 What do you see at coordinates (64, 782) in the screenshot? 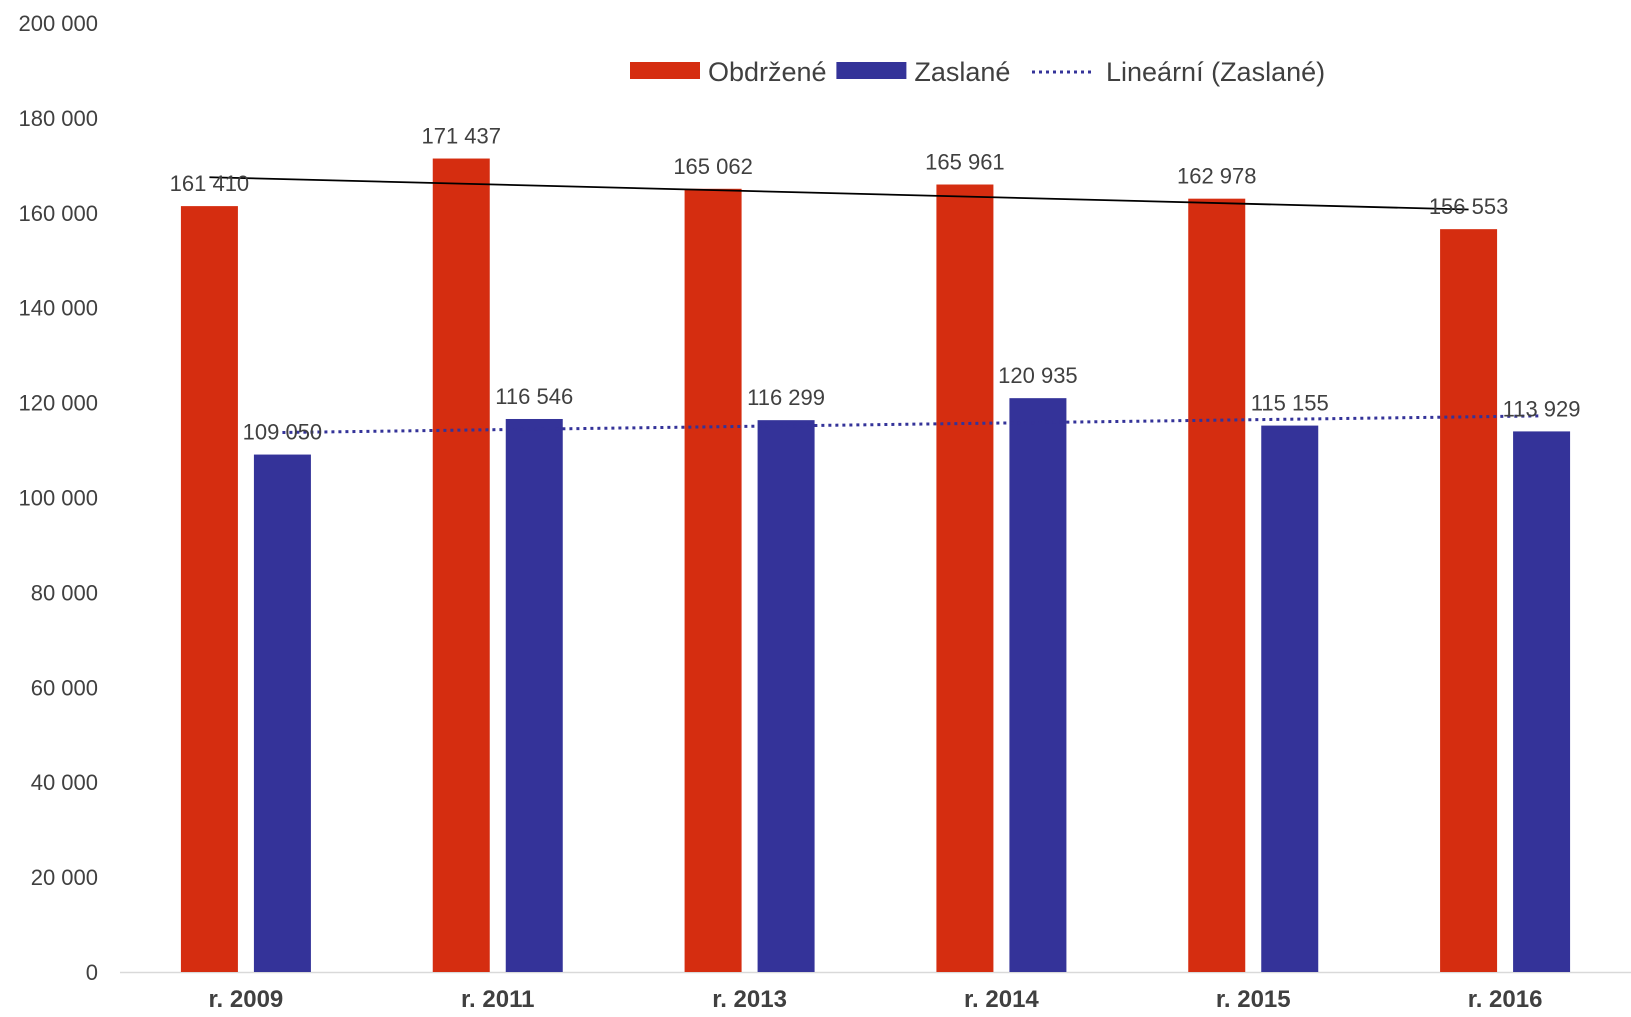
I see `y-tick-label: 40 000` at bounding box center [64, 782].